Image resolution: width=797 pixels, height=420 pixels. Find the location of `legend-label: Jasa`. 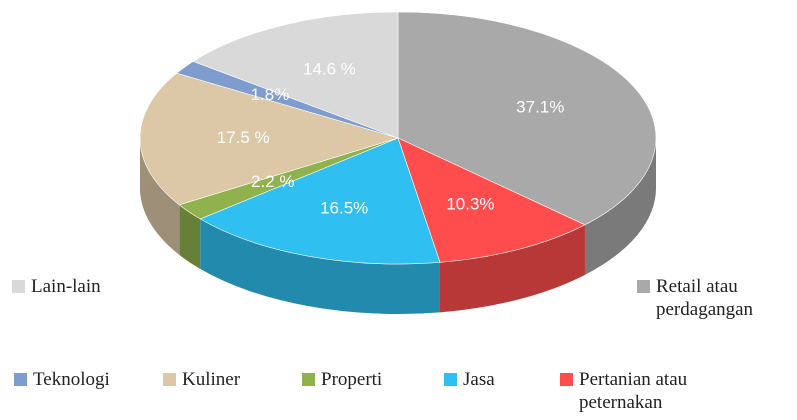

legend-label: Jasa is located at coordinates (479, 379).